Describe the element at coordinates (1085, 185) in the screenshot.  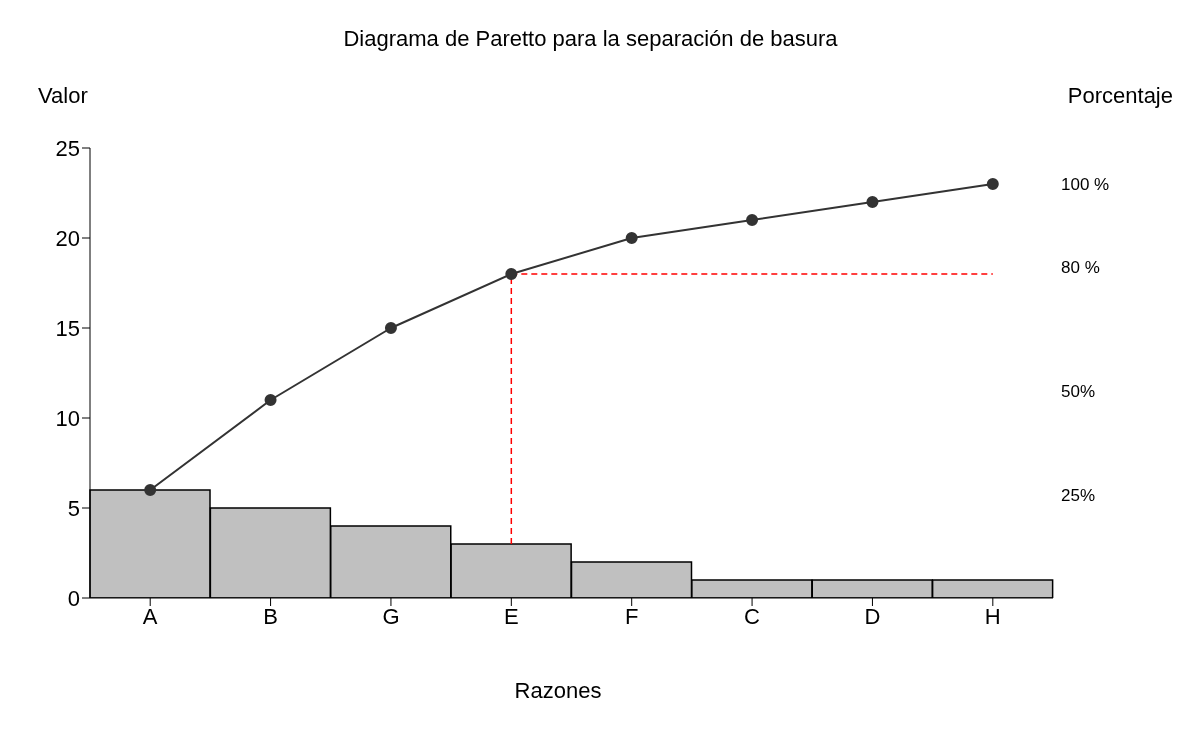
I see `y2-tick-label: 100 %` at that location.